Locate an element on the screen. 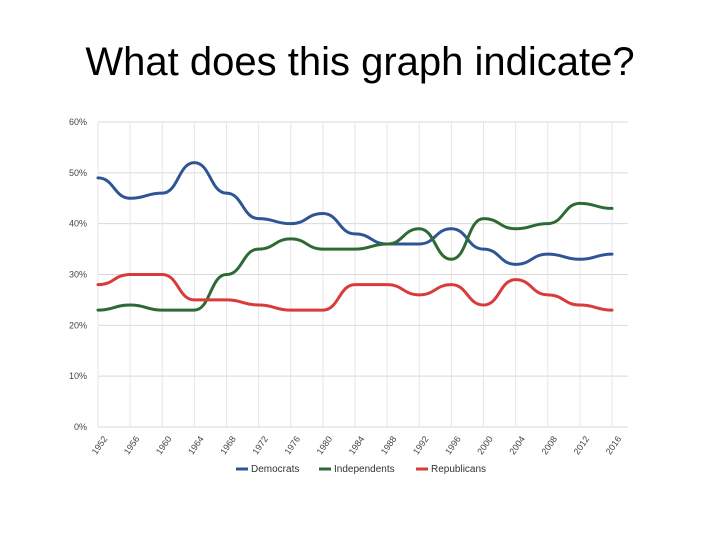  x-tick-label: 2004 is located at coordinates (517, 445).